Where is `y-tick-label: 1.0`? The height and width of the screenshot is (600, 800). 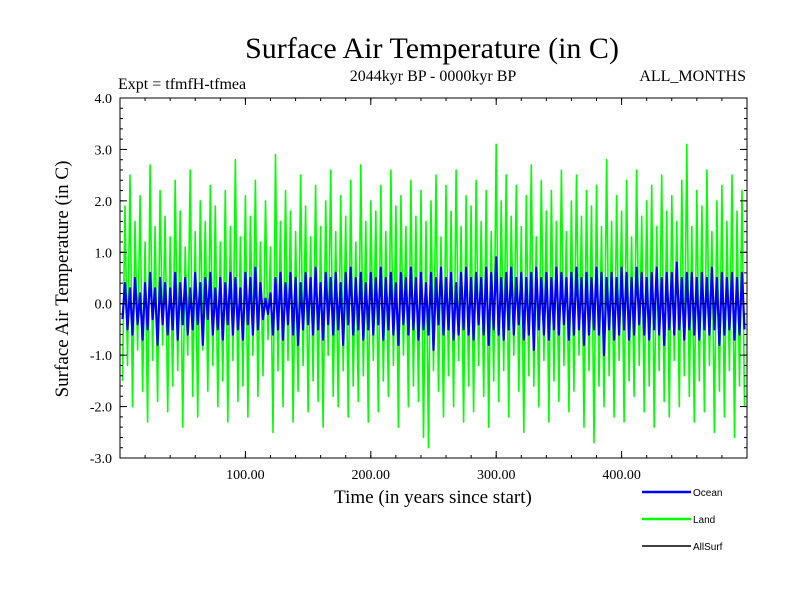
y-tick-label: 1.0 is located at coordinates (104, 253).